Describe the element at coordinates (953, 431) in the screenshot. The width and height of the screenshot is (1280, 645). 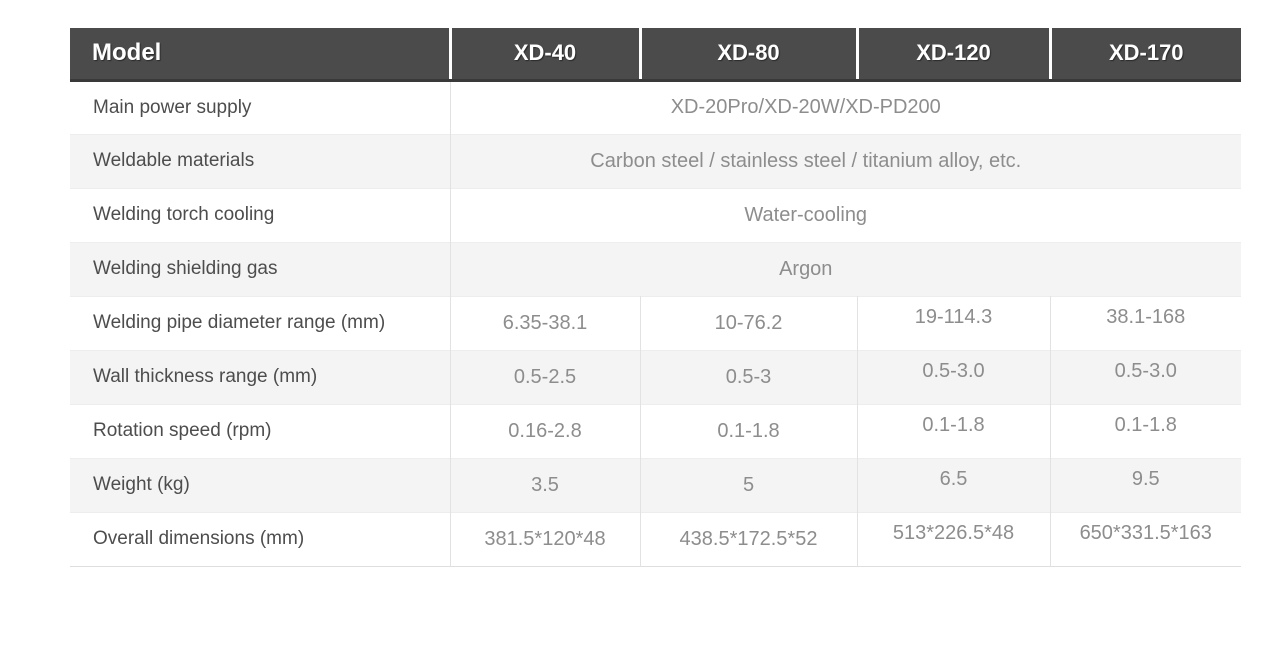
I see `cell-xd120: 0.1-1.8` at that location.